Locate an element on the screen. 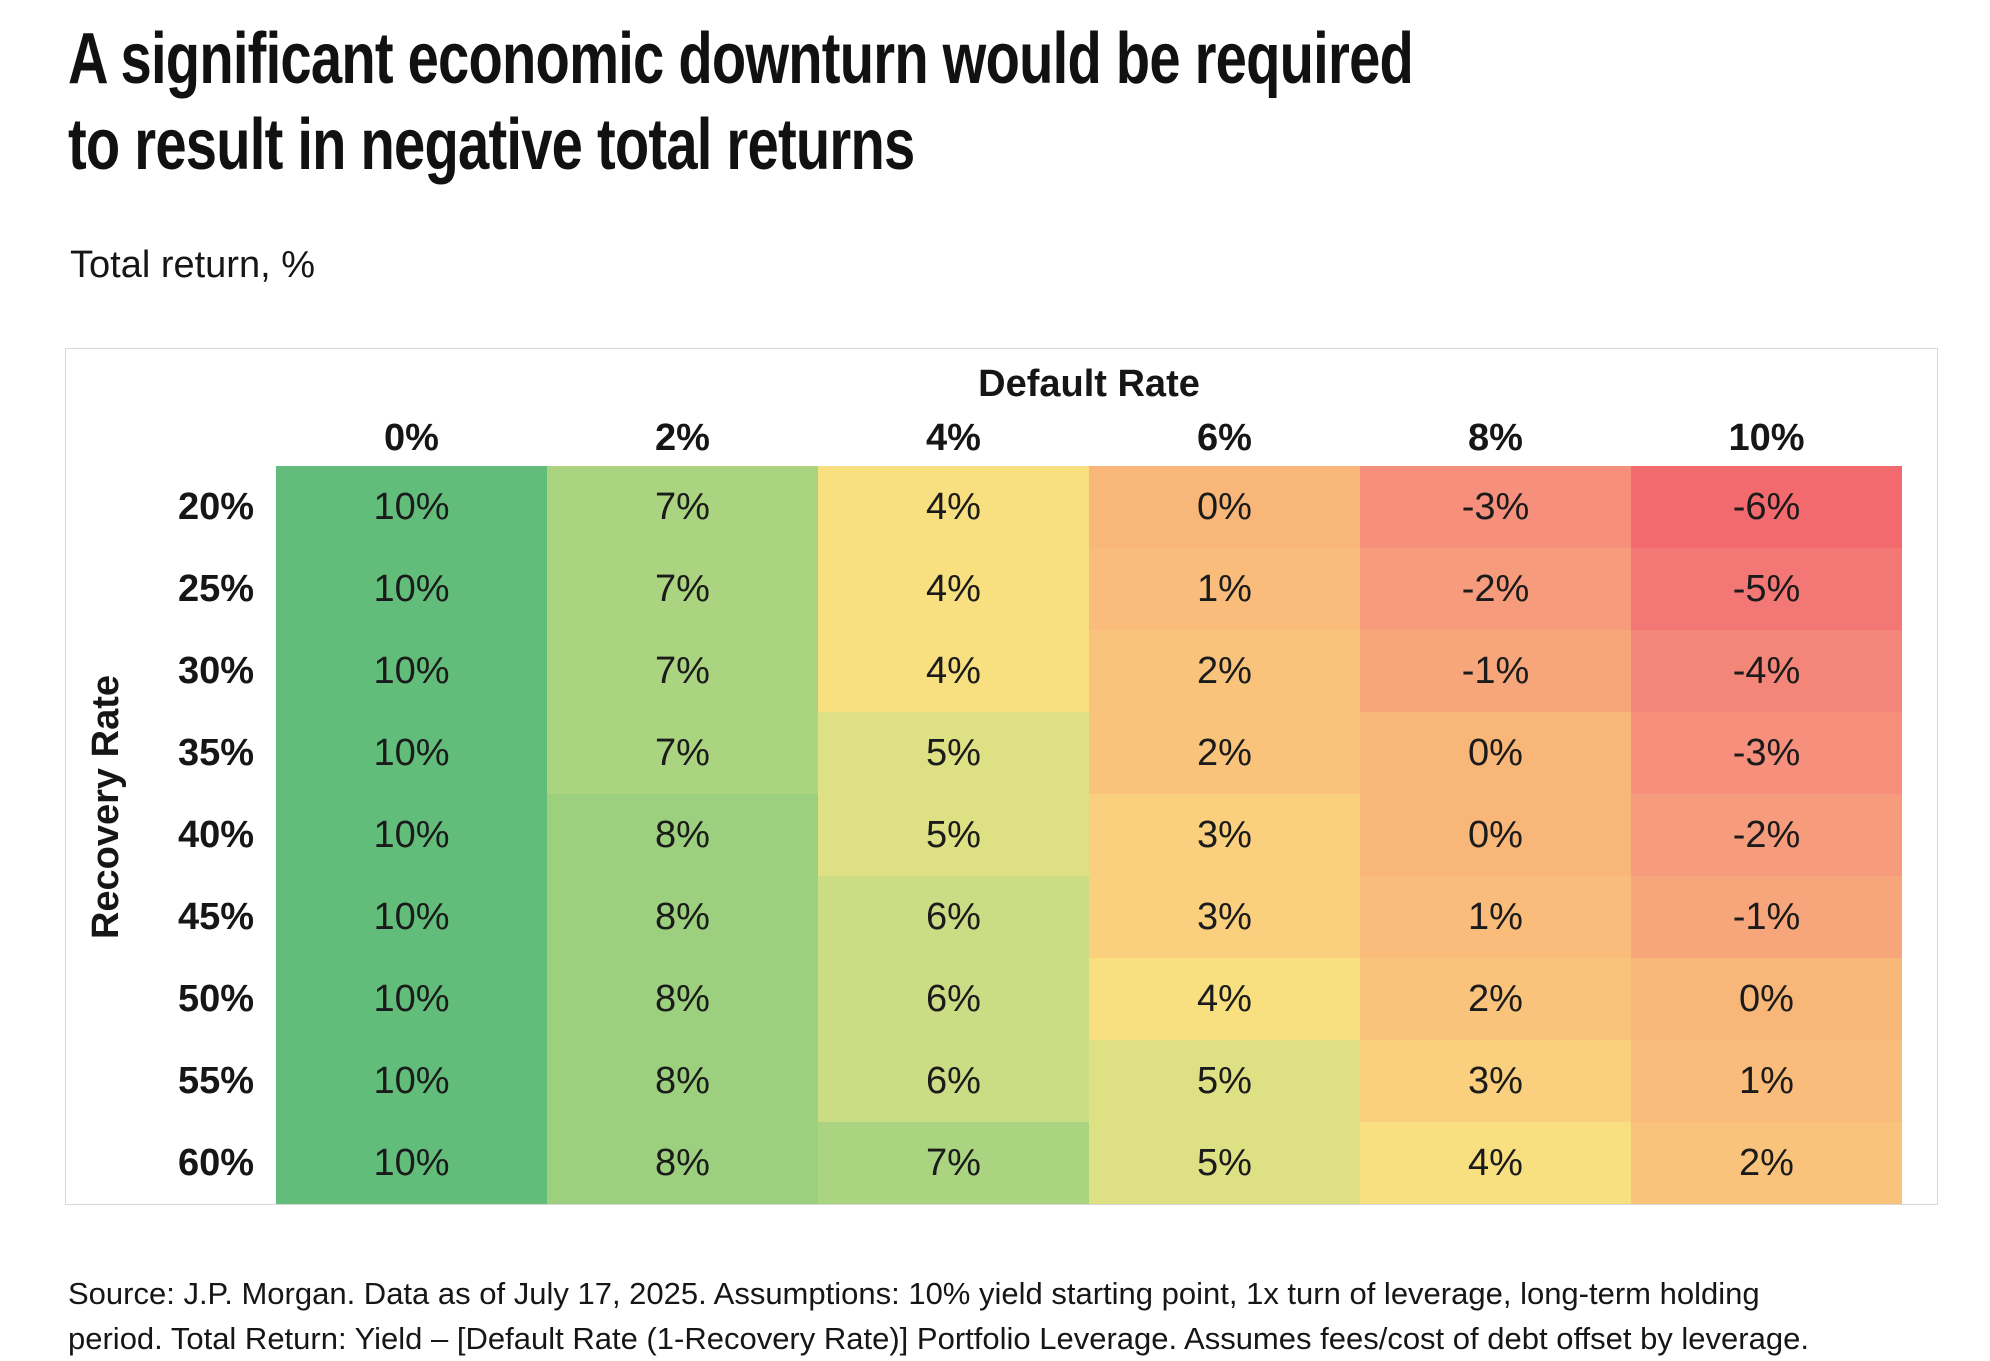 The image size is (1990, 1361). heatmap-cell: -6% is located at coordinates (1766, 507).